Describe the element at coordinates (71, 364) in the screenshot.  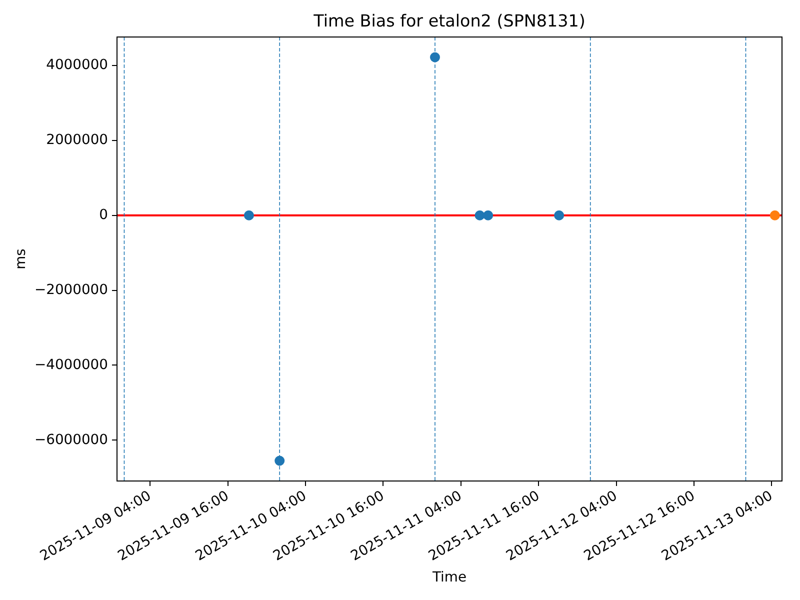
I see `y-tick-label: −4000000` at that location.